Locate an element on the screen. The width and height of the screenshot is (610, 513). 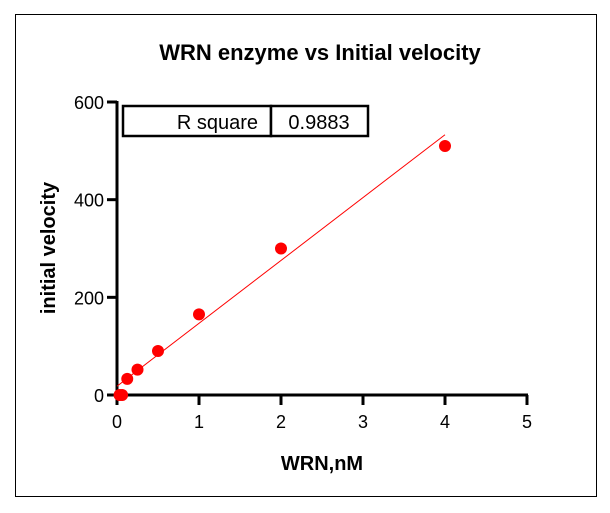
r-square-label-cell is located at coordinates (197, 121).